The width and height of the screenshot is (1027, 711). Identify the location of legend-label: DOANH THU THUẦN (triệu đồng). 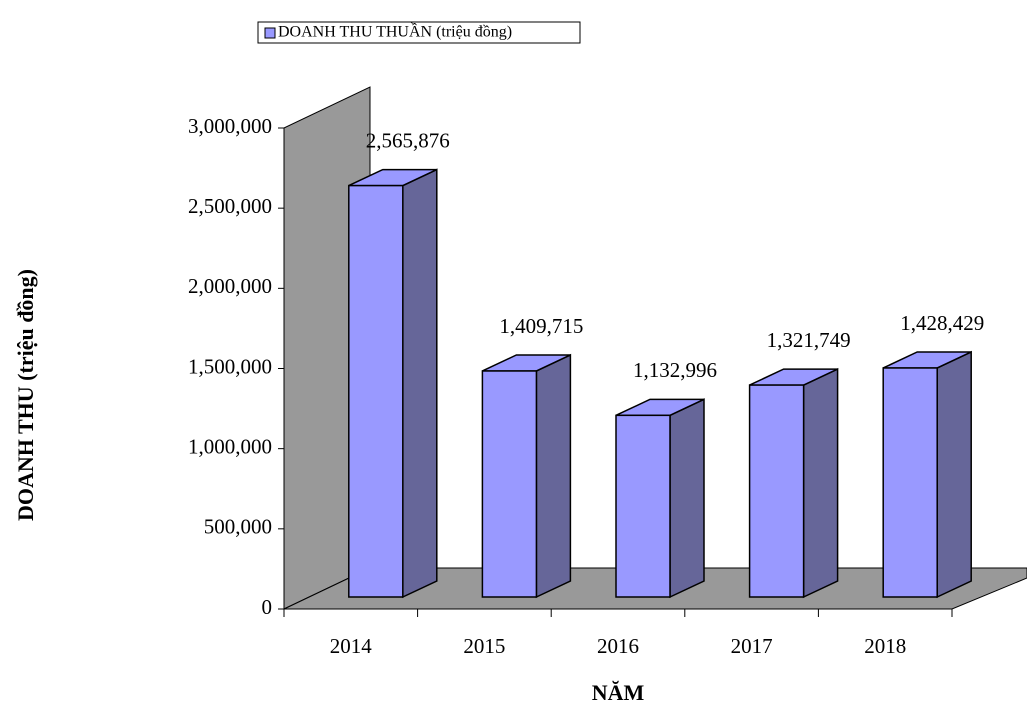
(395, 31).